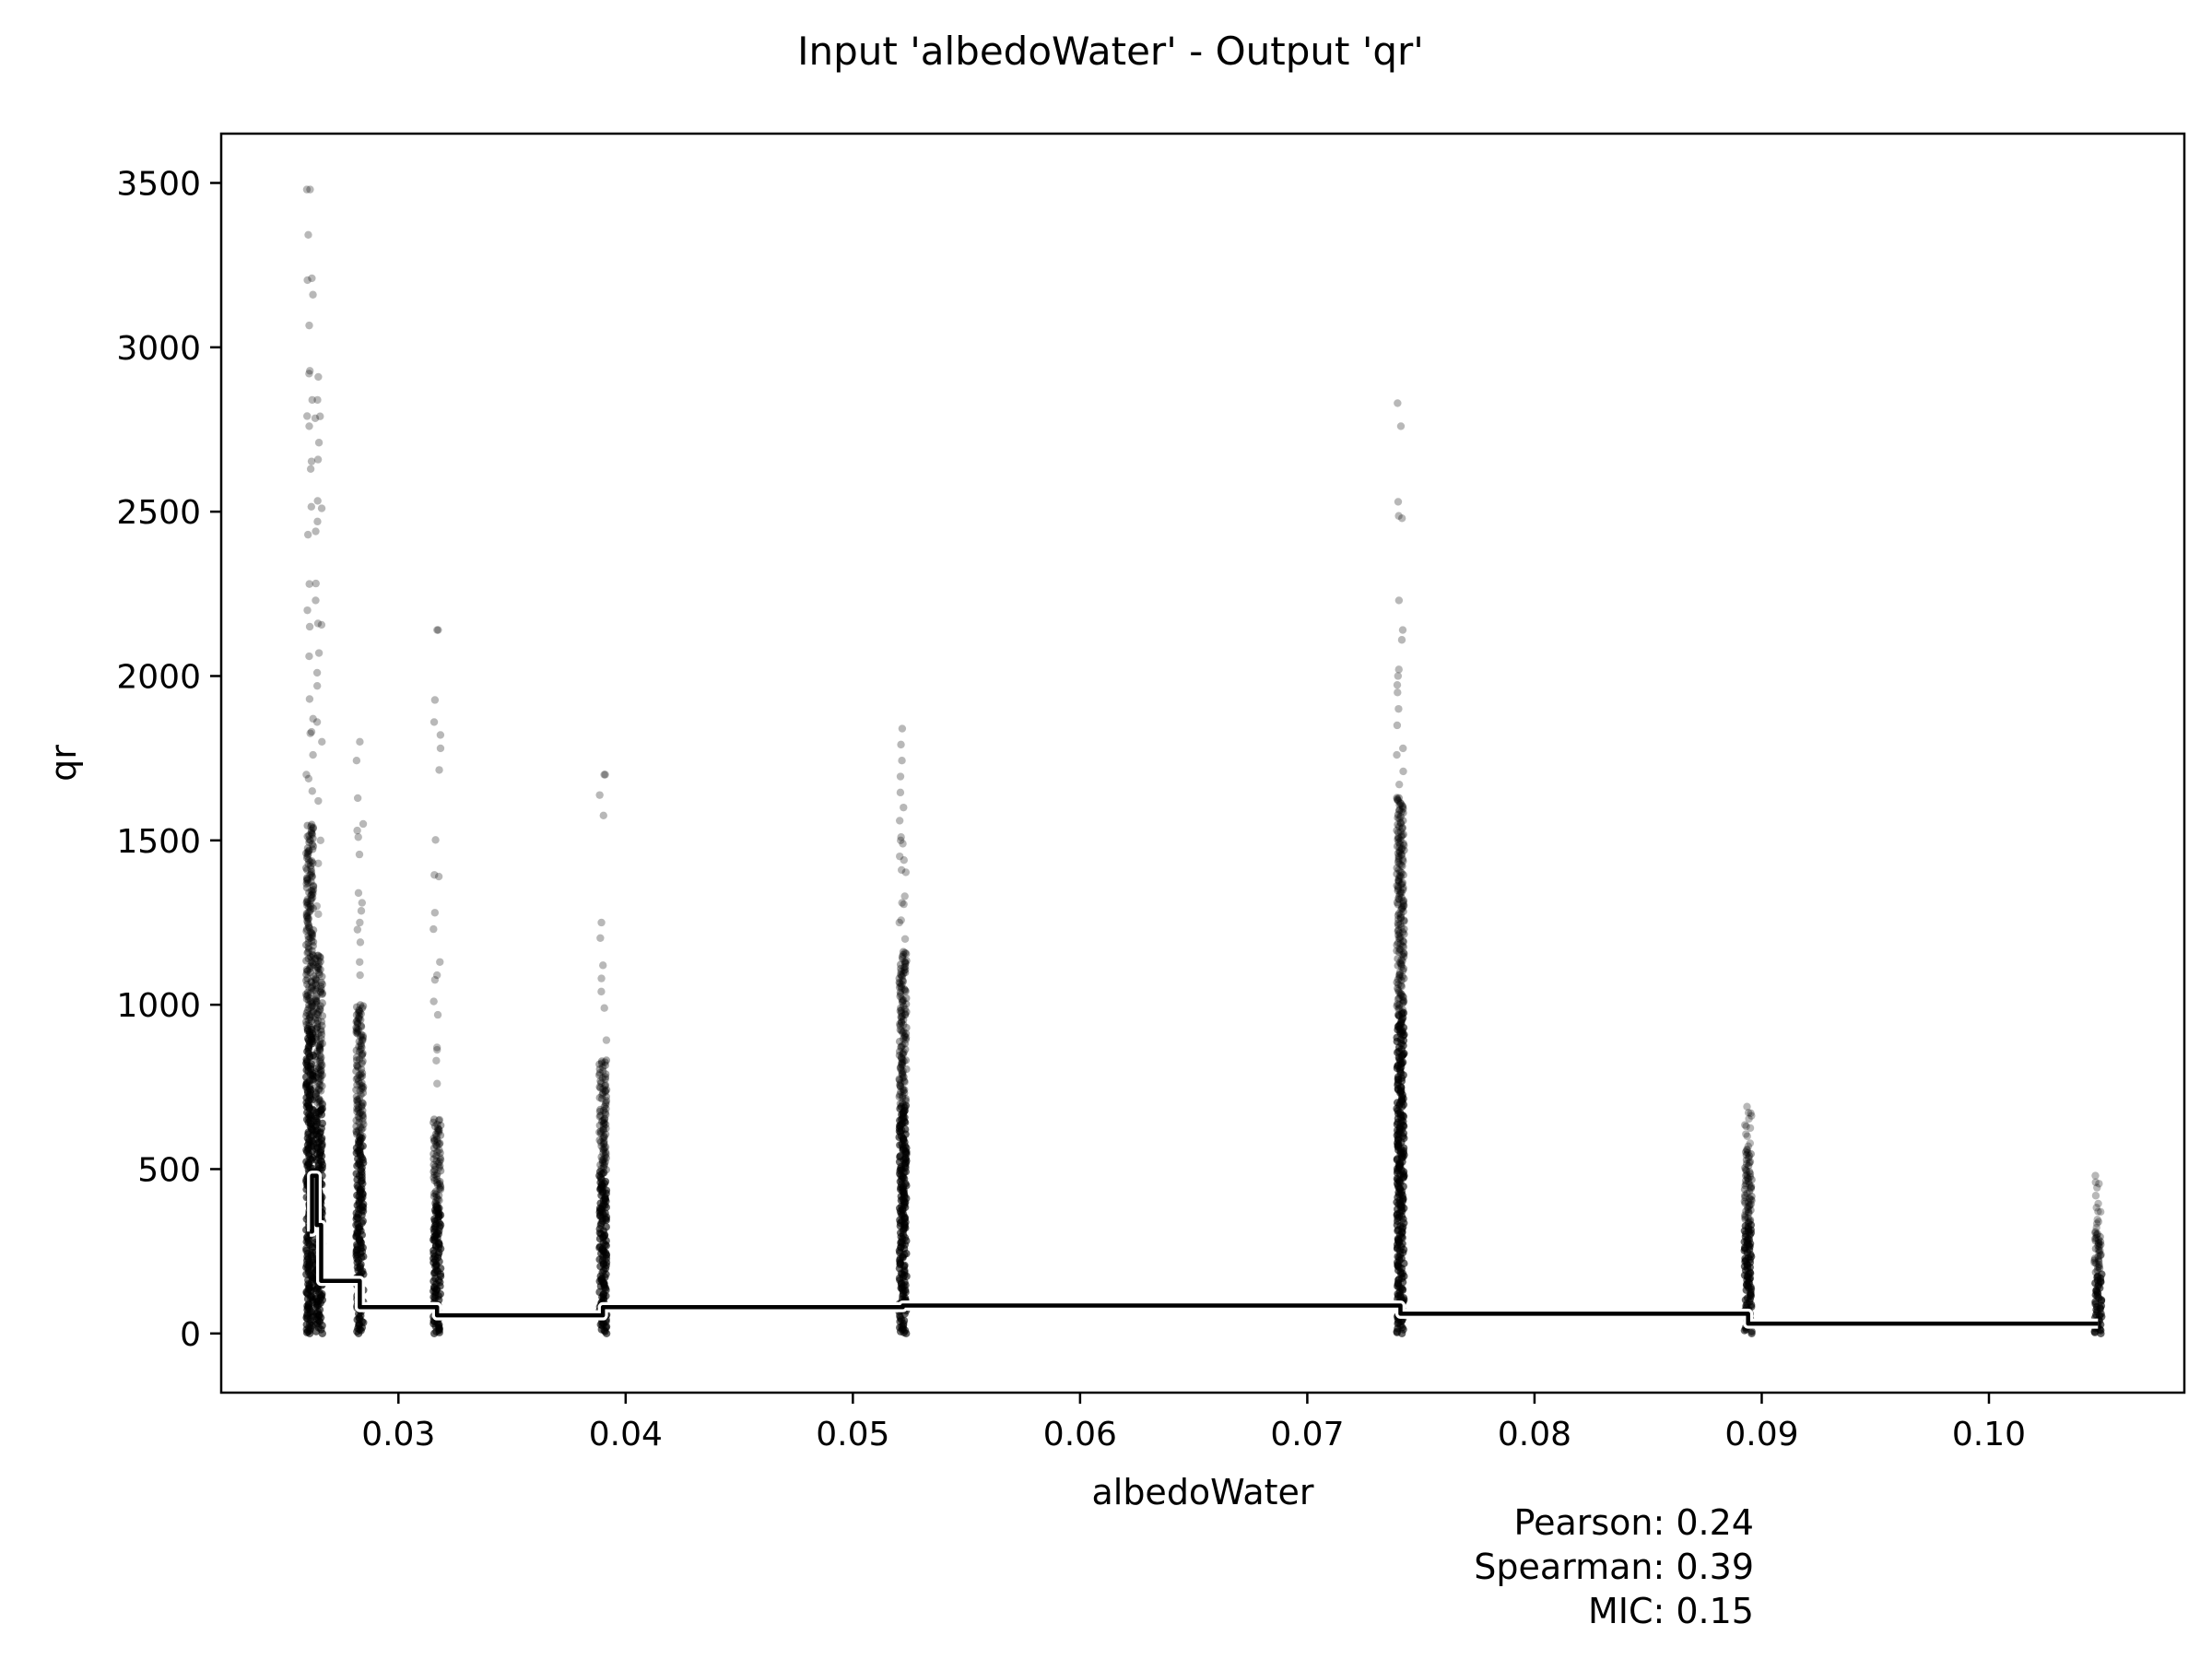 Image resolution: width=2212 pixels, height=1659 pixels. Describe the element at coordinates (1989, 1434) in the screenshot. I see `x-tick-label: 0.10` at that location.